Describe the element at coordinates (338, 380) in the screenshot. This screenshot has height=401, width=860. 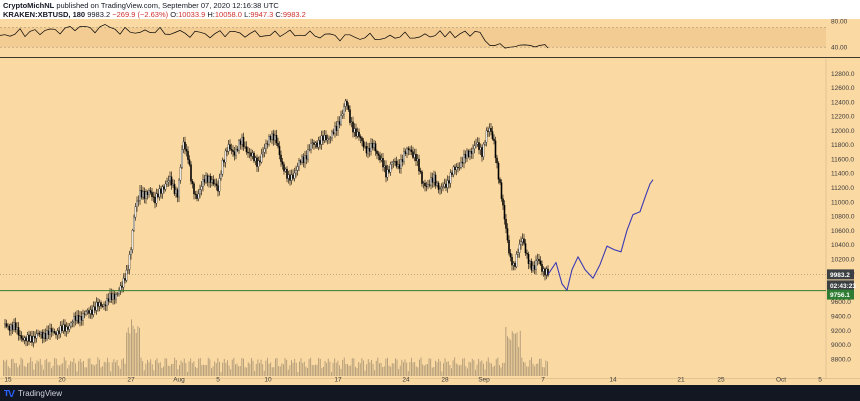
I see `time-tick-label: 17` at that location.